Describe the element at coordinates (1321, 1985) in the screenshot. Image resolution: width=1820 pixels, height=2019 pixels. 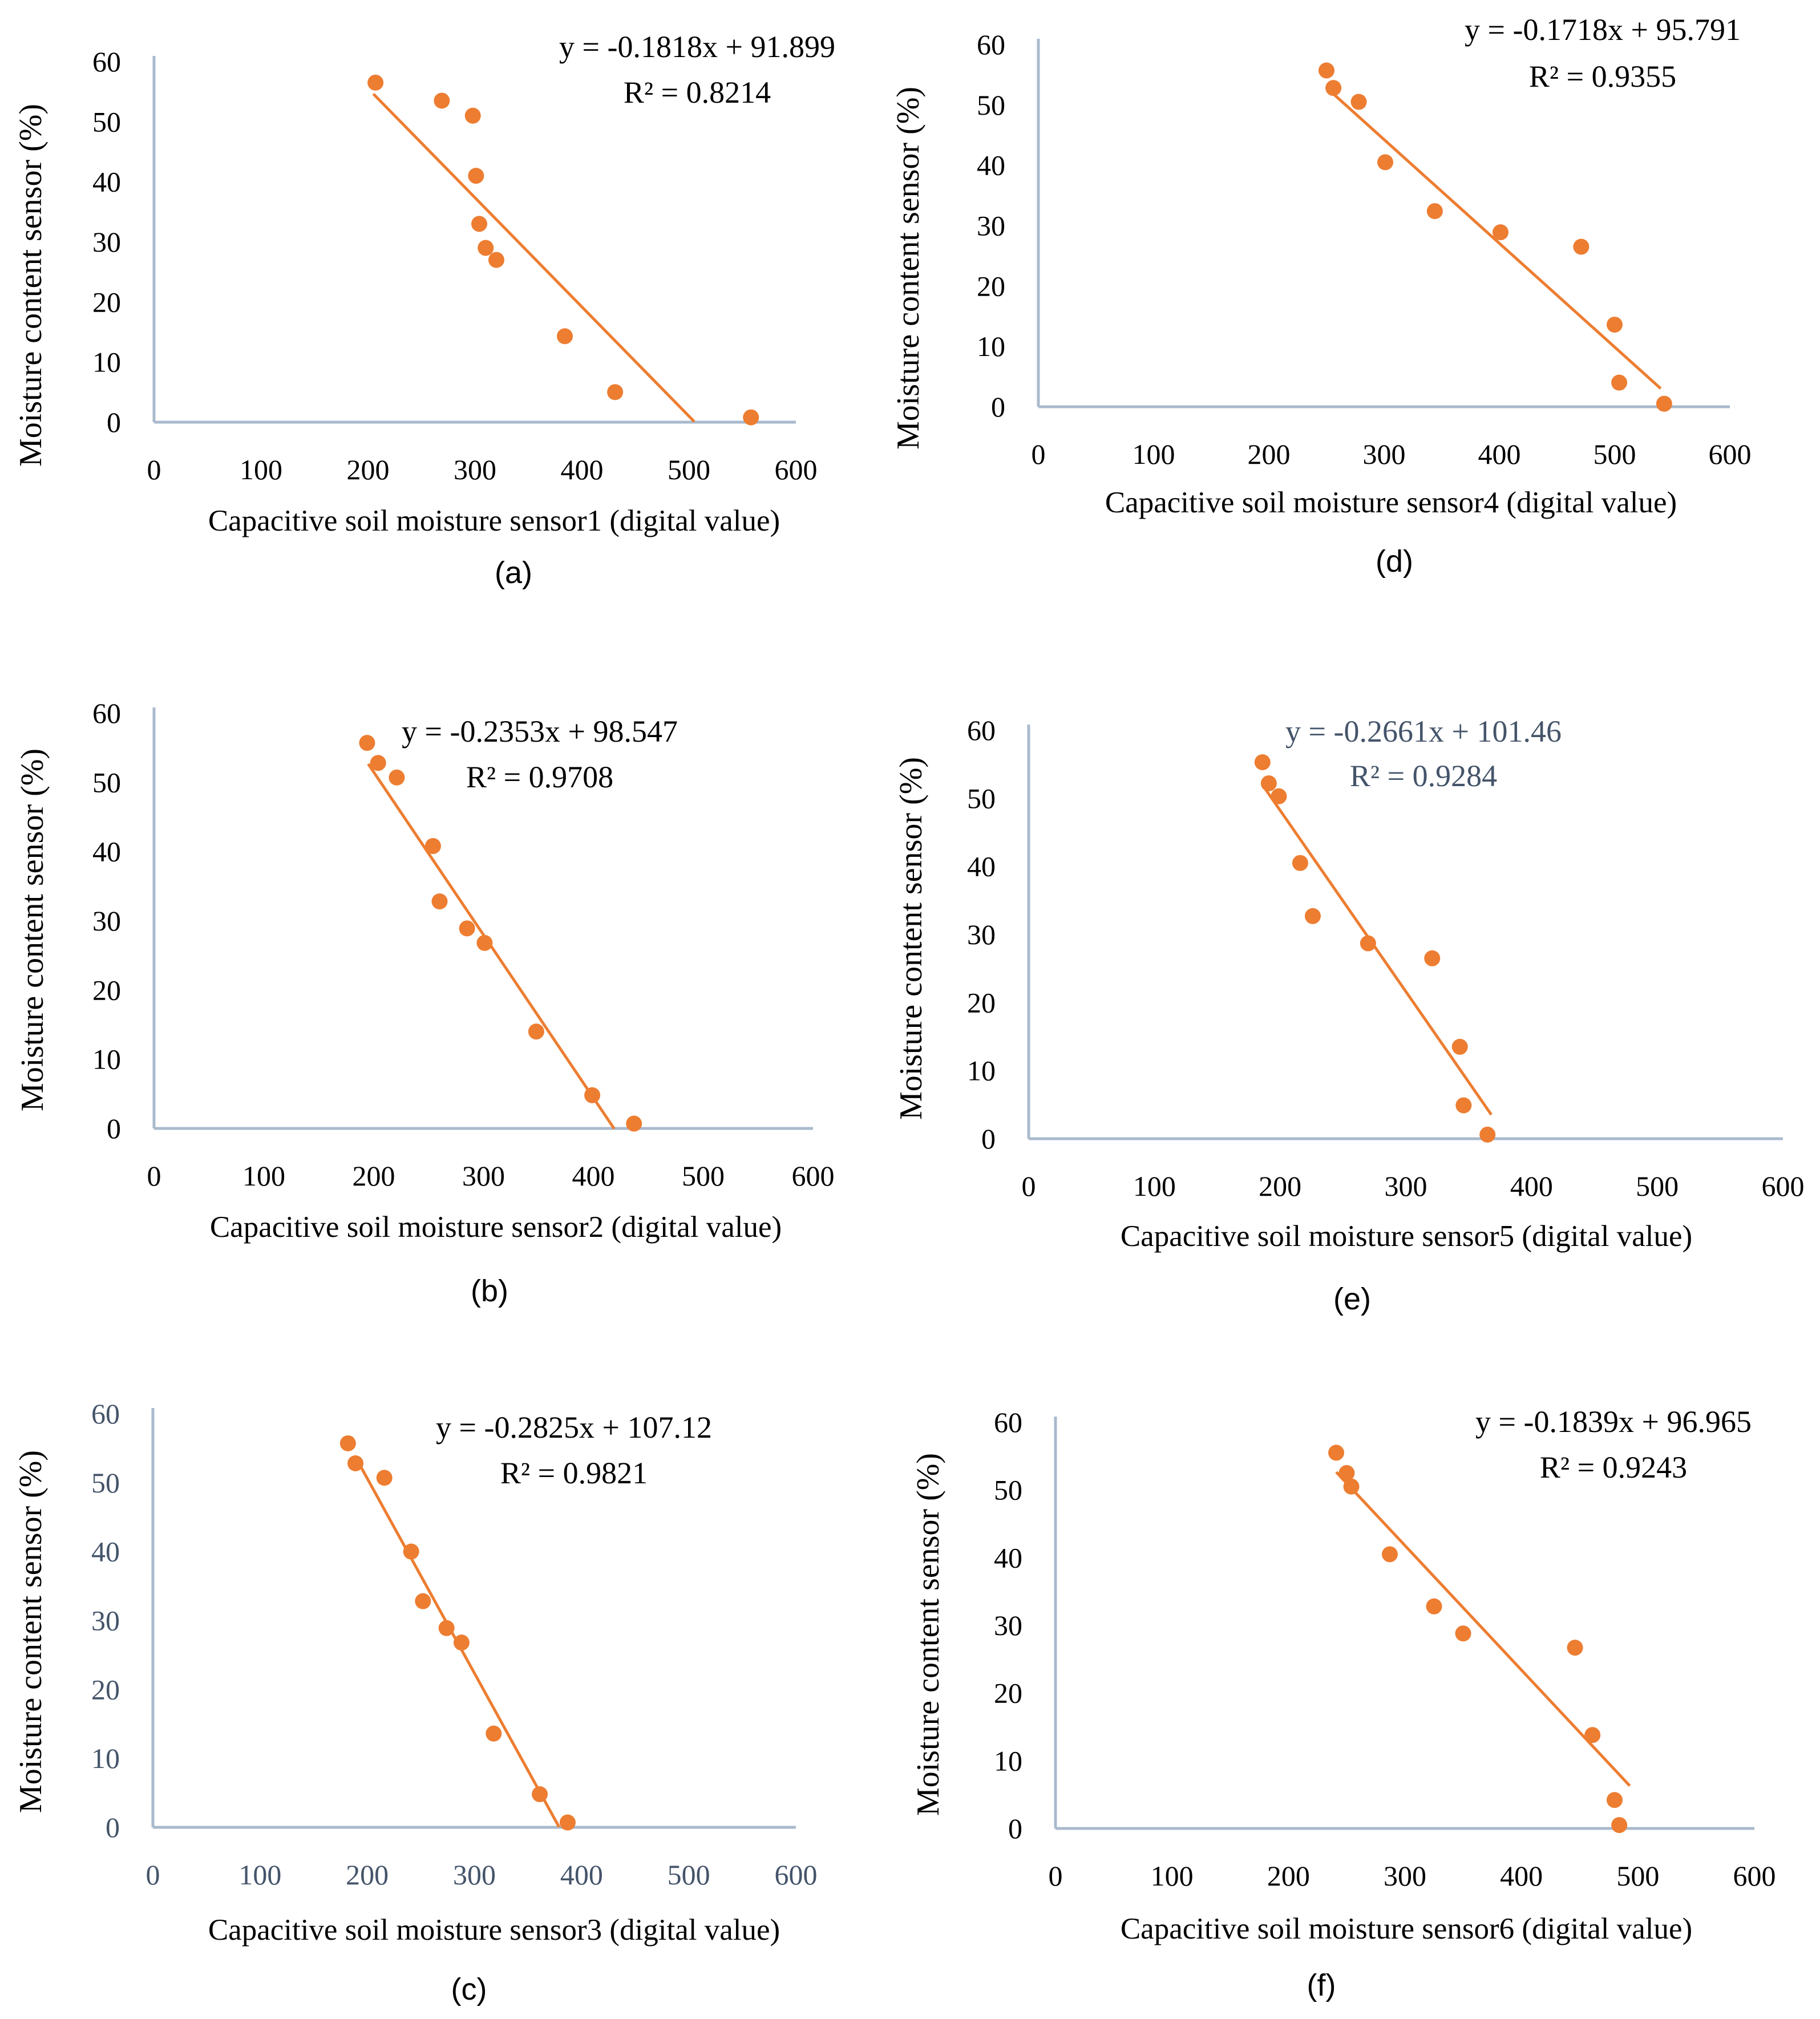
I see `panel-label: (f)` at that location.